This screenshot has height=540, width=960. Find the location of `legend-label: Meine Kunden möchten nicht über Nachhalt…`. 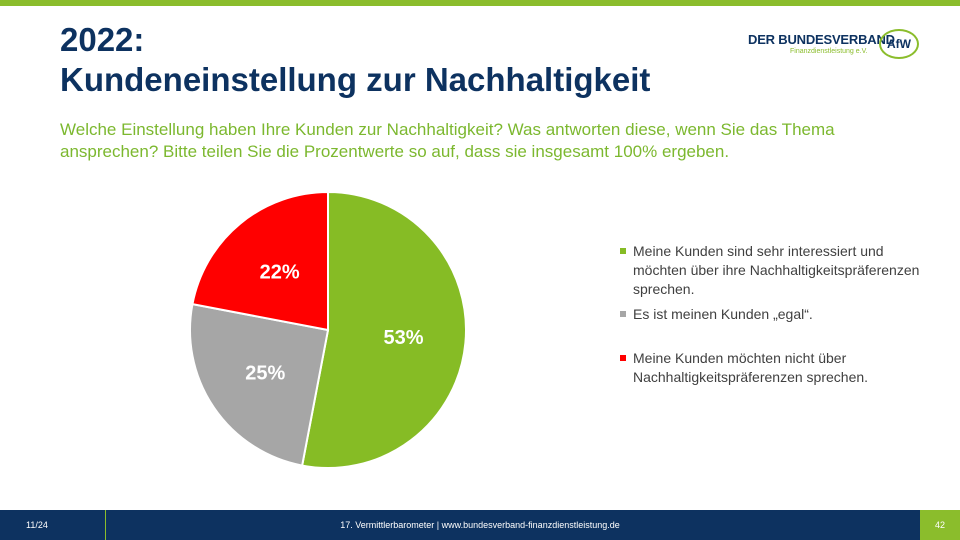

legend-label: Meine Kunden möchten nicht über Nachhalt… is located at coordinates (751, 367).